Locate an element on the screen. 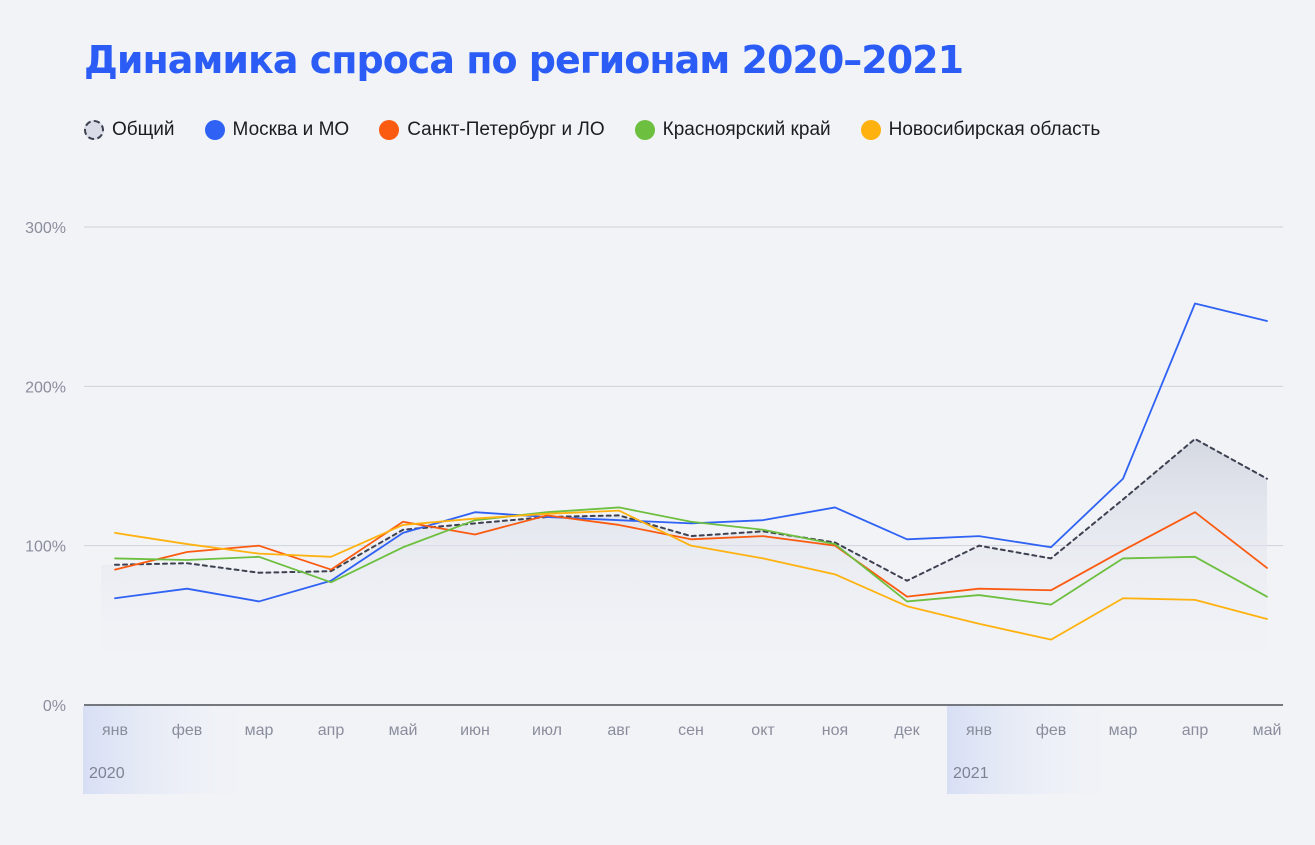 This screenshot has width=1315, height=845. legend-label-spb: Санкт-Петербург и ЛО is located at coordinates (506, 129).